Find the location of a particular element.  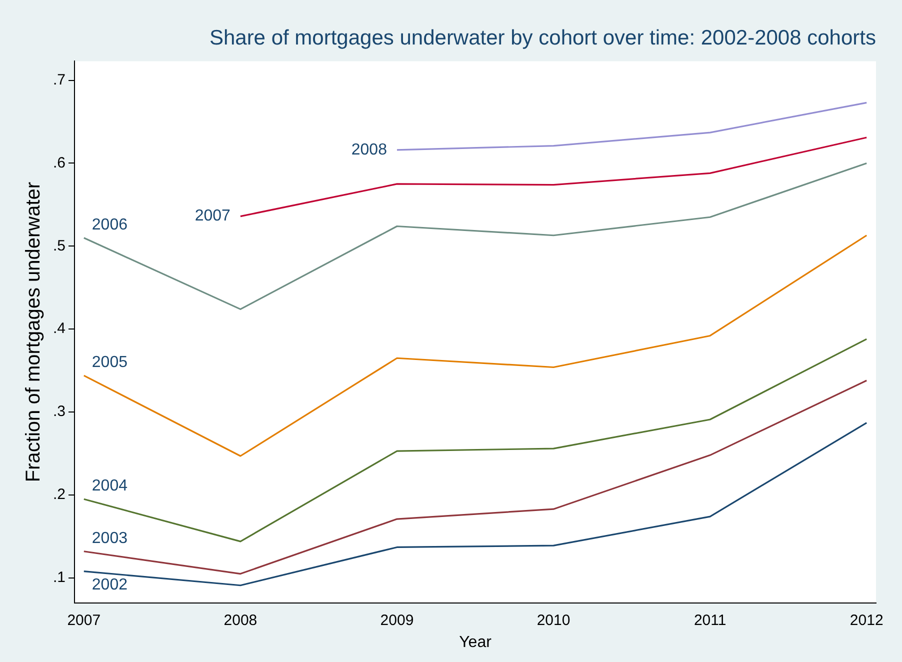

chart-title: Share of mortgages underwater by cohort over time: 2002-2008 cohorts is located at coordinates (542, 38).